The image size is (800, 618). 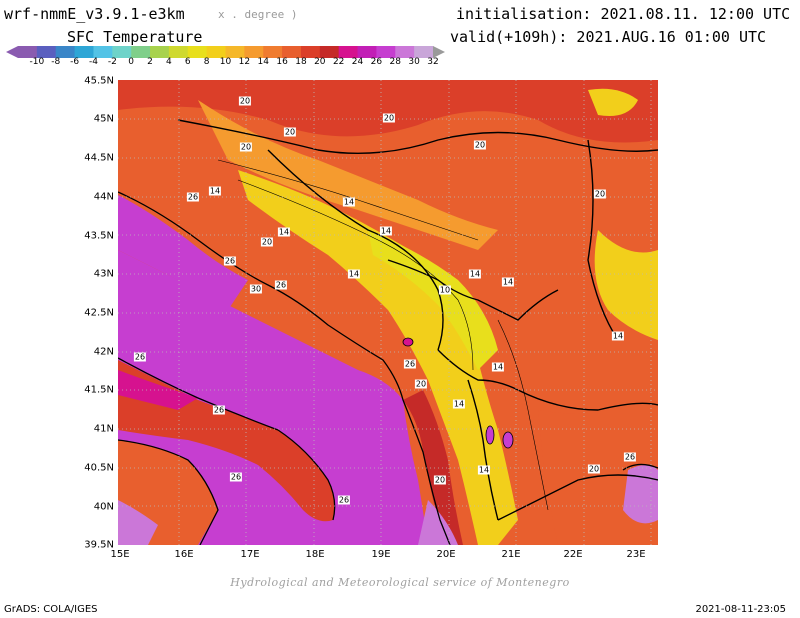 What do you see at coordinates (376, 62) in the screenshot?
I see `legend-tick: 26` at bounding box center [376, 62].